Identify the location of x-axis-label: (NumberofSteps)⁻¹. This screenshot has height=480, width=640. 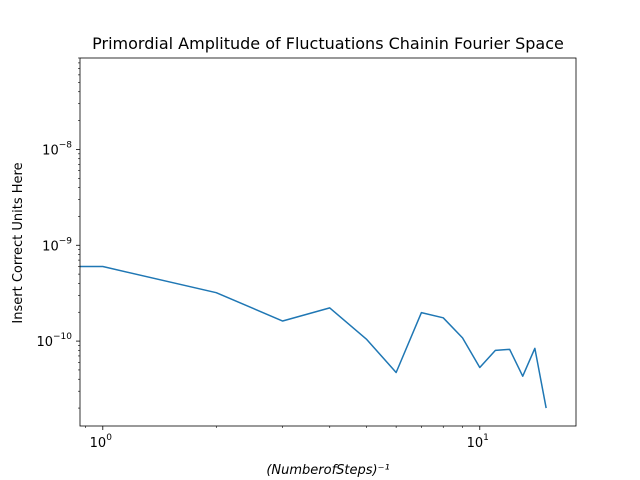
(327, 470).